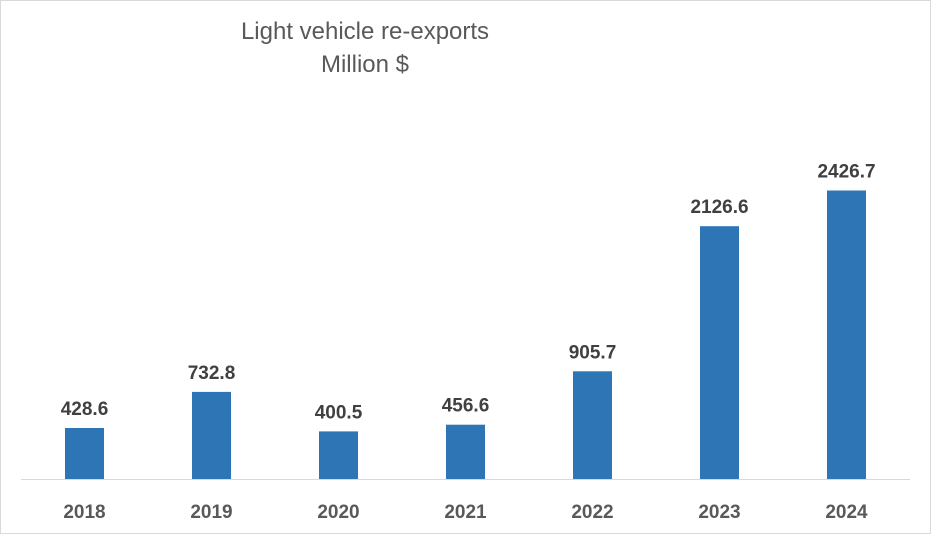 The image size is (931, 534). I want to click on bar-2024, so click(846, 334).